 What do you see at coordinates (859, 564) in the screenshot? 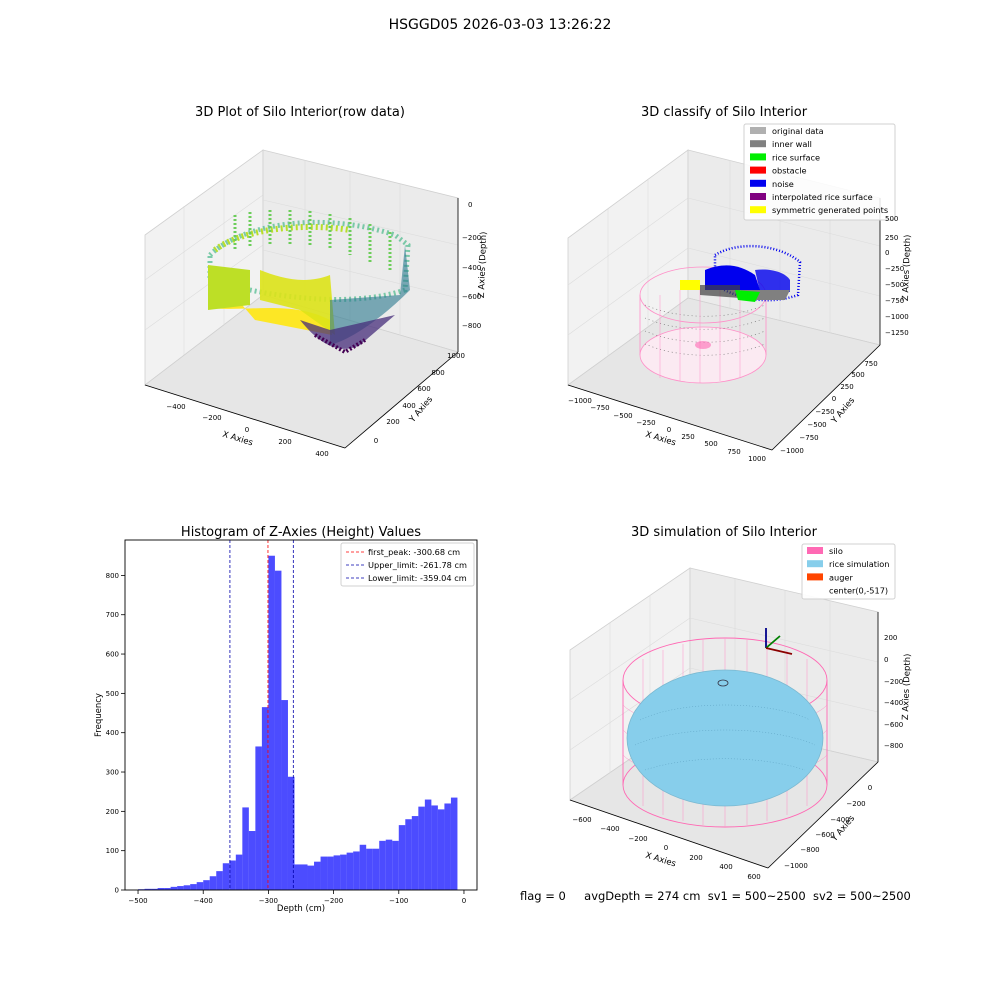
I see `legend-label: rice simulation` at bounding box center [859, 564].